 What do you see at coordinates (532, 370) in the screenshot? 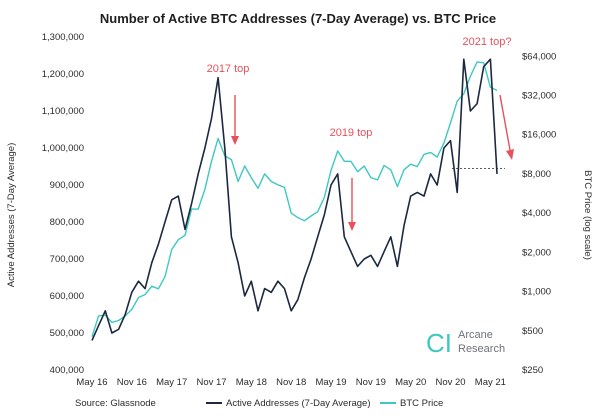
I see `y-right-tick-label: $250` at bounding box center [532, 370].